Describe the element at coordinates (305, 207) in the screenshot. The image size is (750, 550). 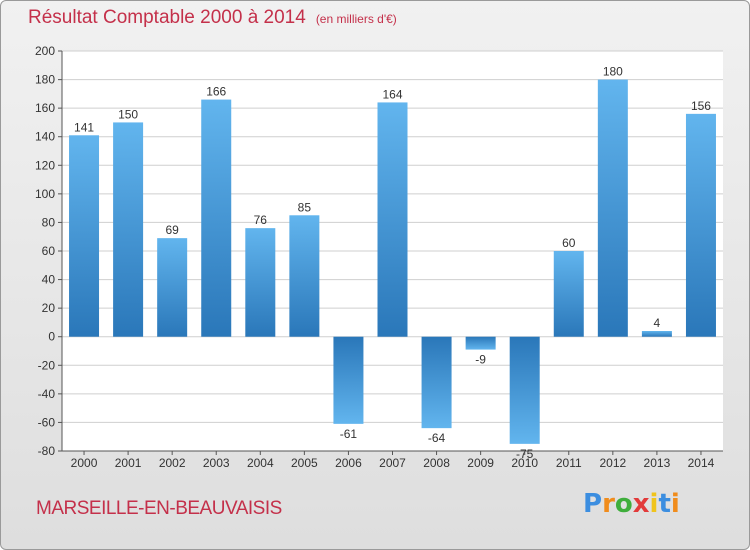
I see `data-label: 85` at that location.